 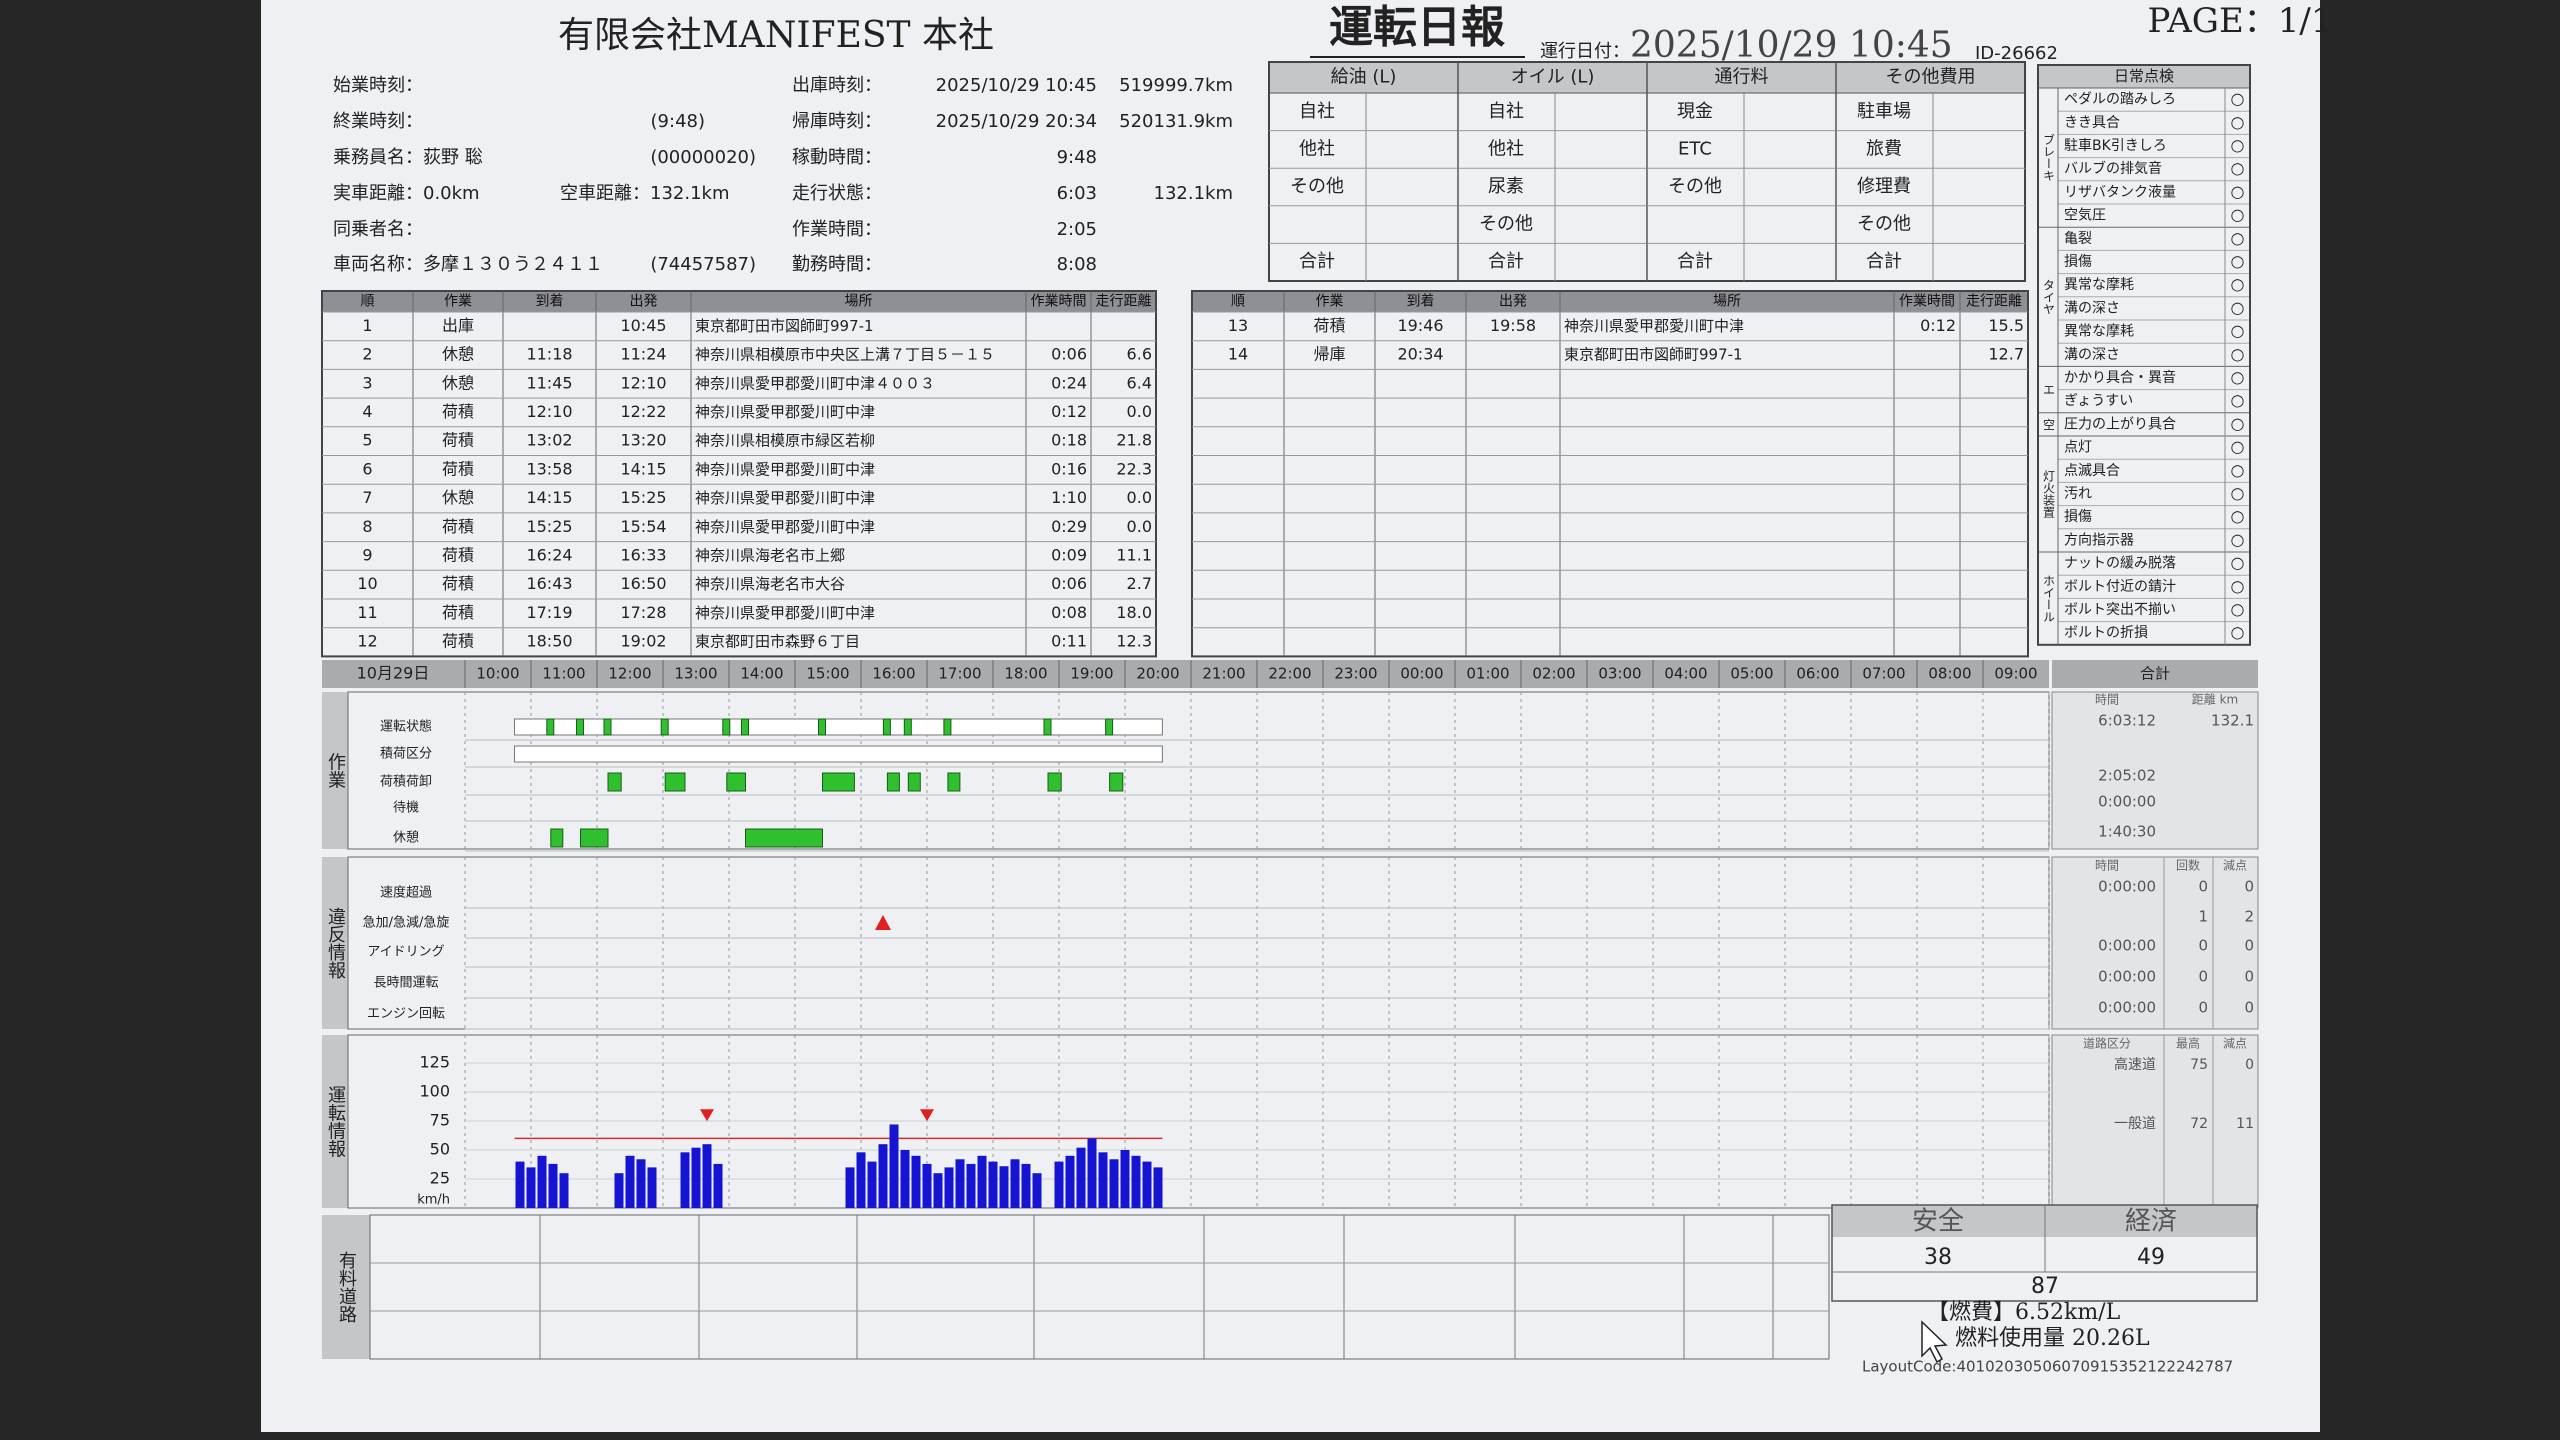 What do you see at coordinates (2151, 1257) in the screenshot?
I see `score-value: 49` at bounding box center [2151, 1257].